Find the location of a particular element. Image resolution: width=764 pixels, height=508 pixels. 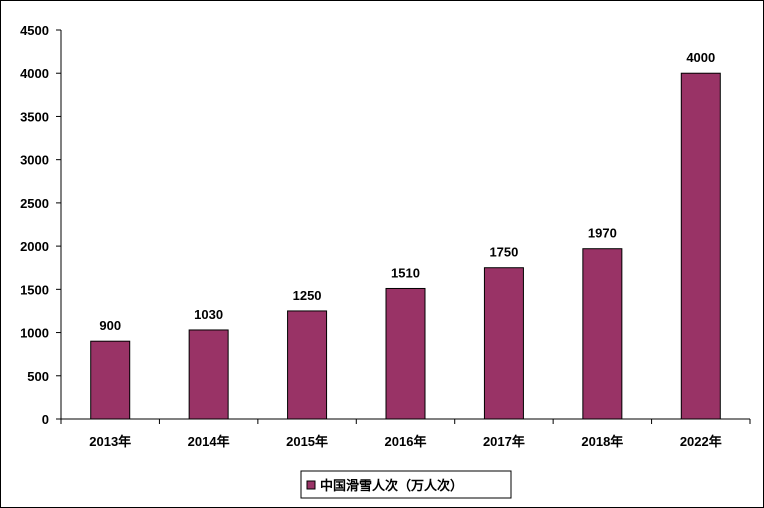

x-tick-label: 2018年 is located at coordinates (602, 441).